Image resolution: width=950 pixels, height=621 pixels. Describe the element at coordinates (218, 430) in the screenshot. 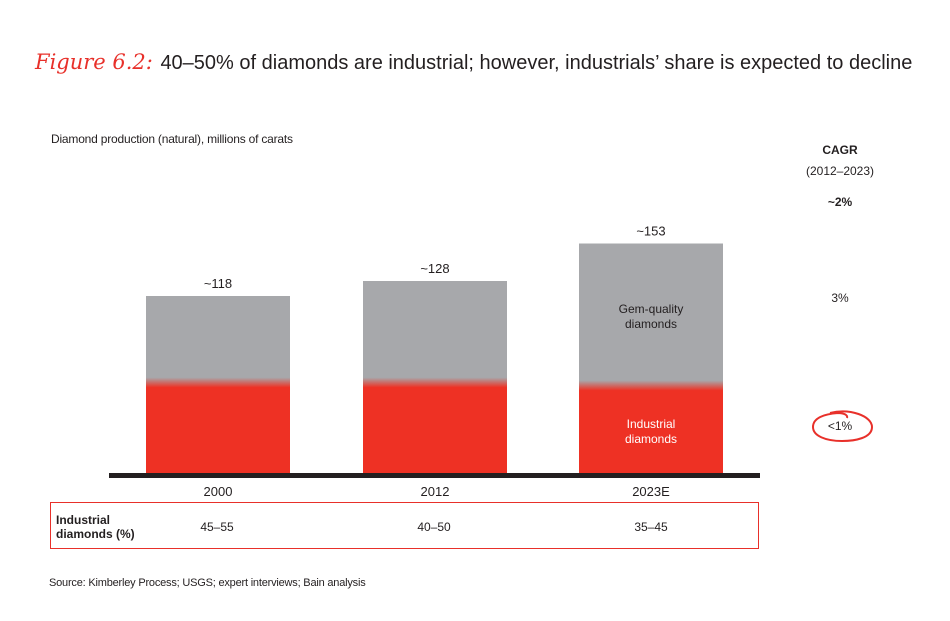

I see `bar-industrial-2000` at that location.